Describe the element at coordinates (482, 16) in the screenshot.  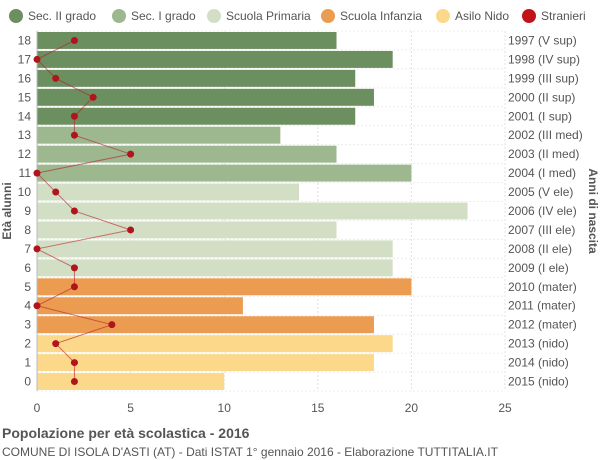
I see `legend-label: Asilo Nido` at that location.